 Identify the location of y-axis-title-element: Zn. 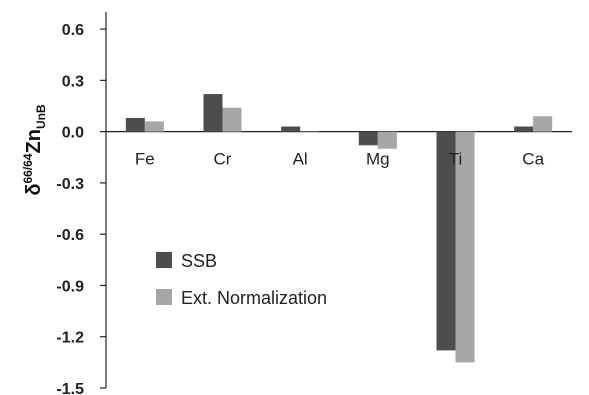
(34, 141).